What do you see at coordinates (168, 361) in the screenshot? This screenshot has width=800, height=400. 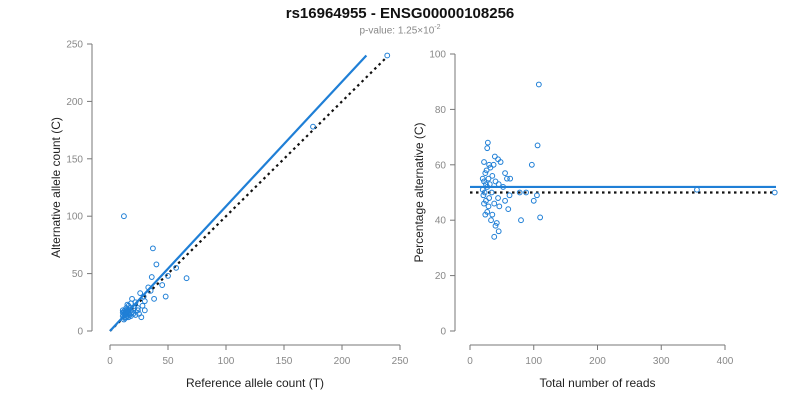 I see `left-x-tick-label: 50` at bounding box center [168, 361].